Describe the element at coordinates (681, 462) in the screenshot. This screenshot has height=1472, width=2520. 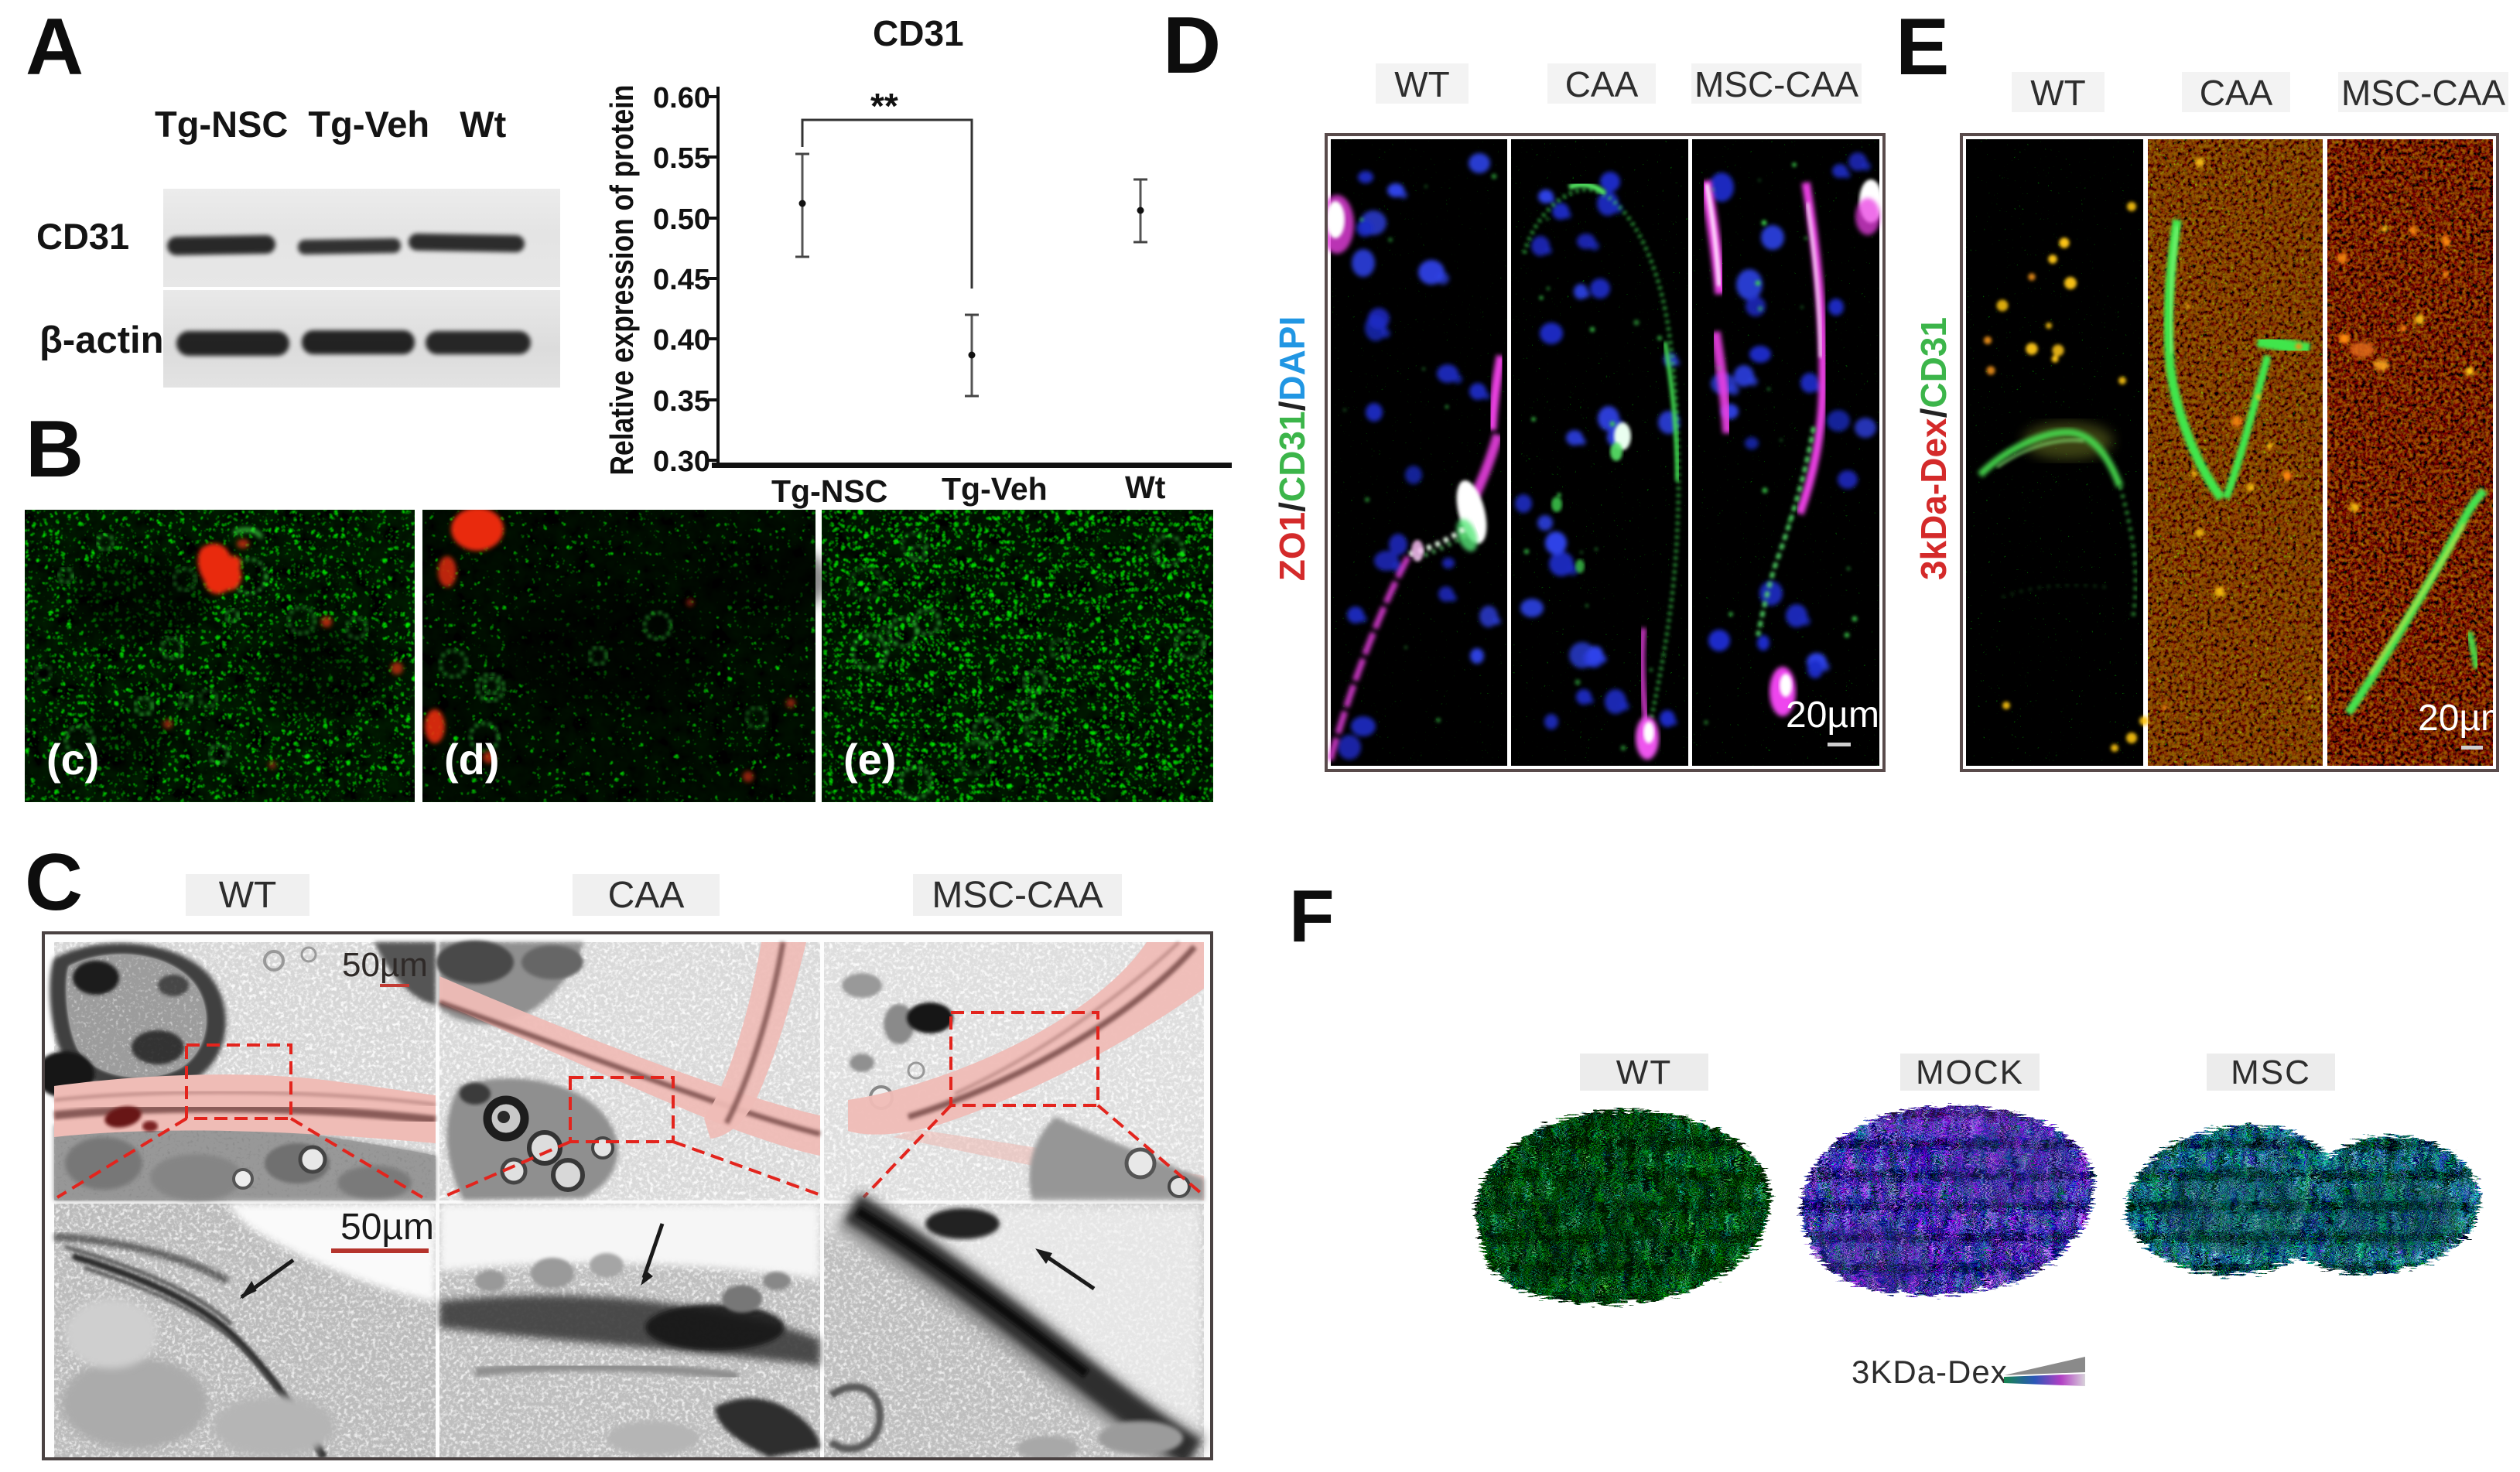
I see `svg-text: 0.30` at that location.